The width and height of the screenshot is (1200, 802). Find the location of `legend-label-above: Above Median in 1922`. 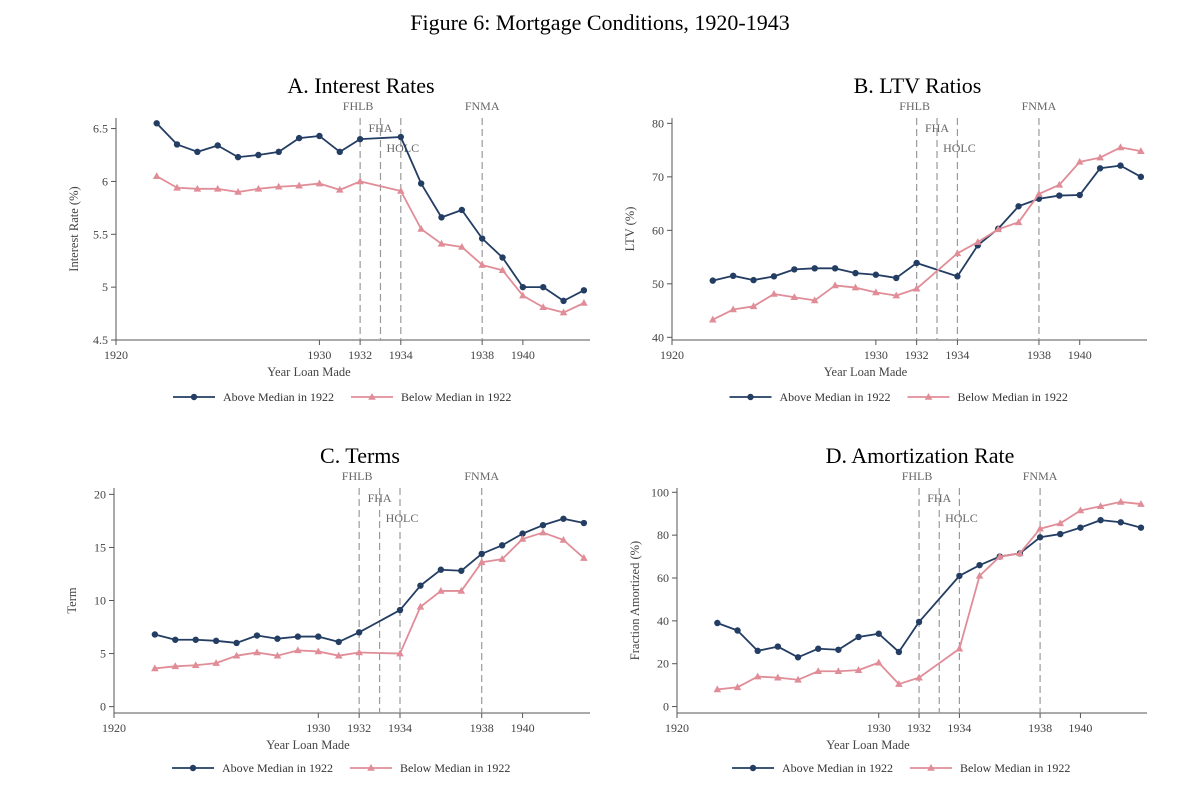

legend-label-above: Above Median in 1922 is located at coordinates (837, 768).